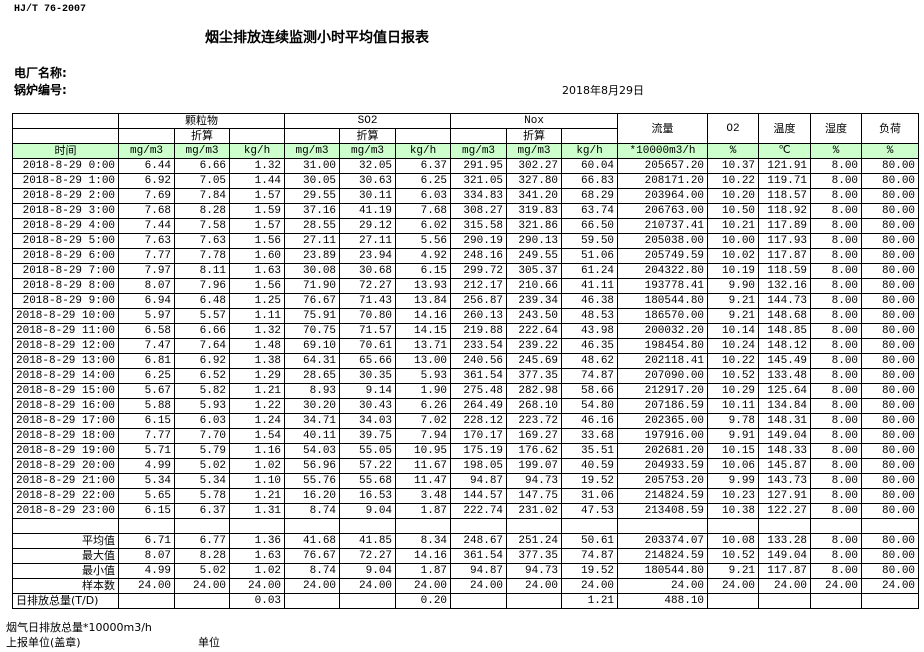  What do you see at coordinates (65, 466) in the screenshot?
I see `time-cell: 2018-8-29 20:00` at bounding box center [65, 466].